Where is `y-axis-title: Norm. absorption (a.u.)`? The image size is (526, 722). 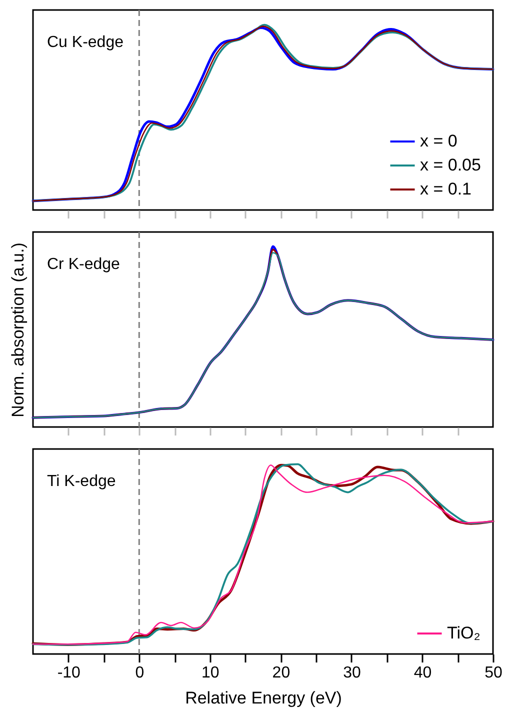
y-axis-title: Norm. absorption (a.u.) is located at coordinates (18, 330).